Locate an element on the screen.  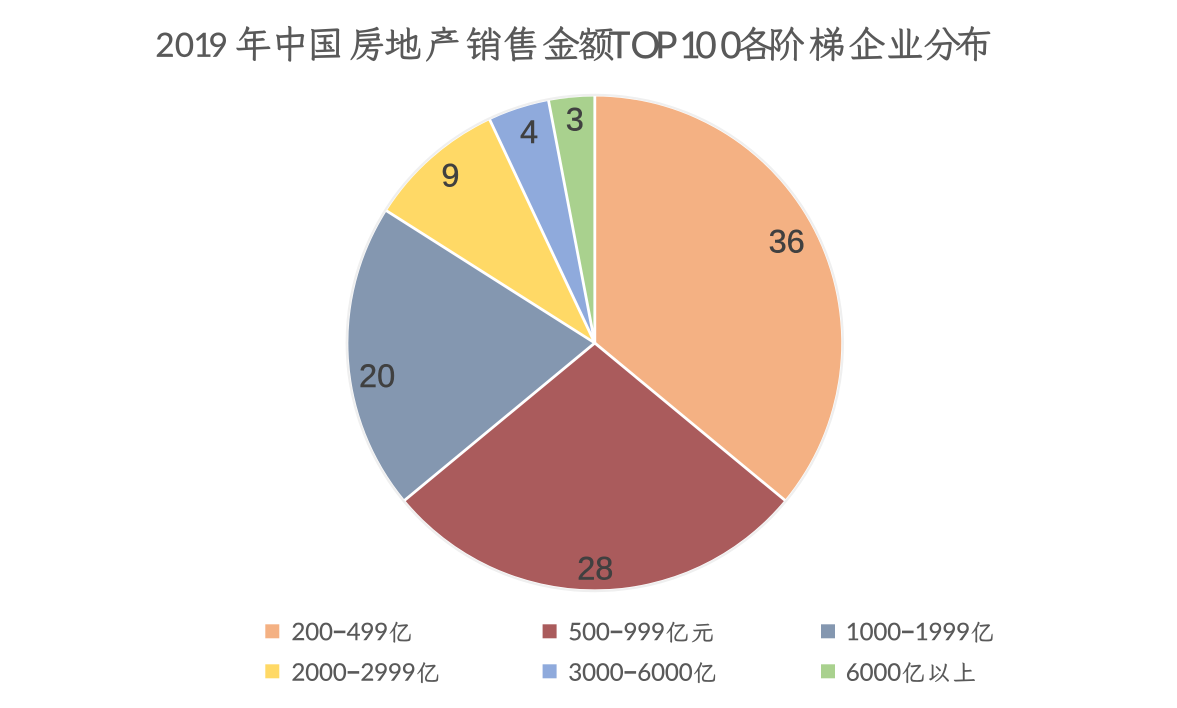
svg-text: 9 is located at coordinates (450, 175).